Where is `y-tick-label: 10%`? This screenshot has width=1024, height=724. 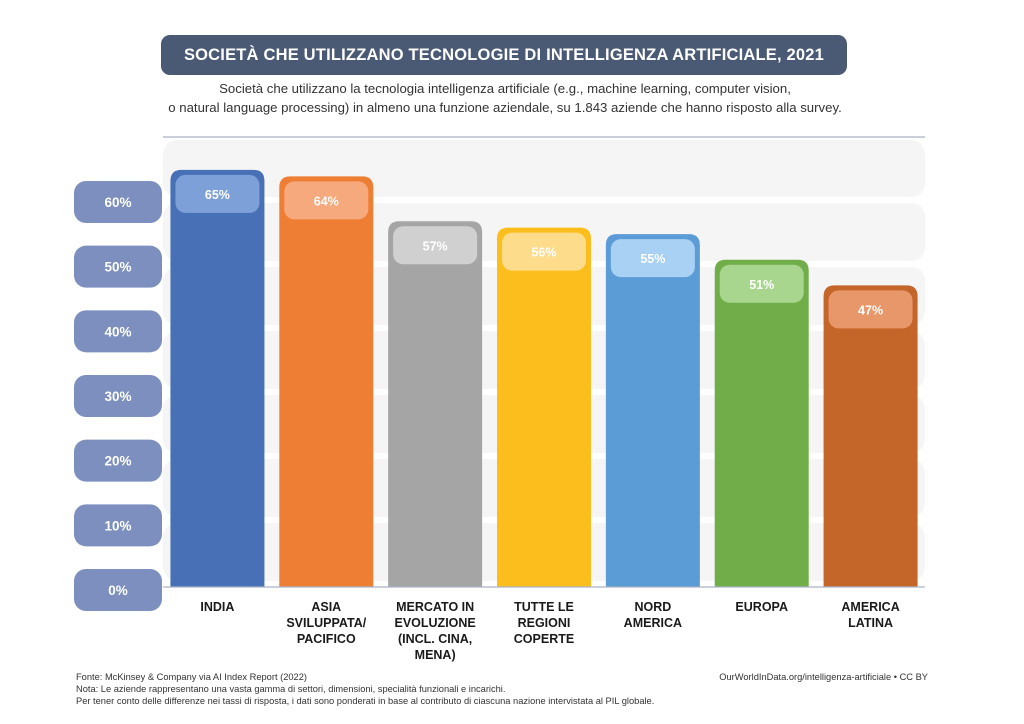
y-tick-label: 10% is located at coordinates (117, 525).